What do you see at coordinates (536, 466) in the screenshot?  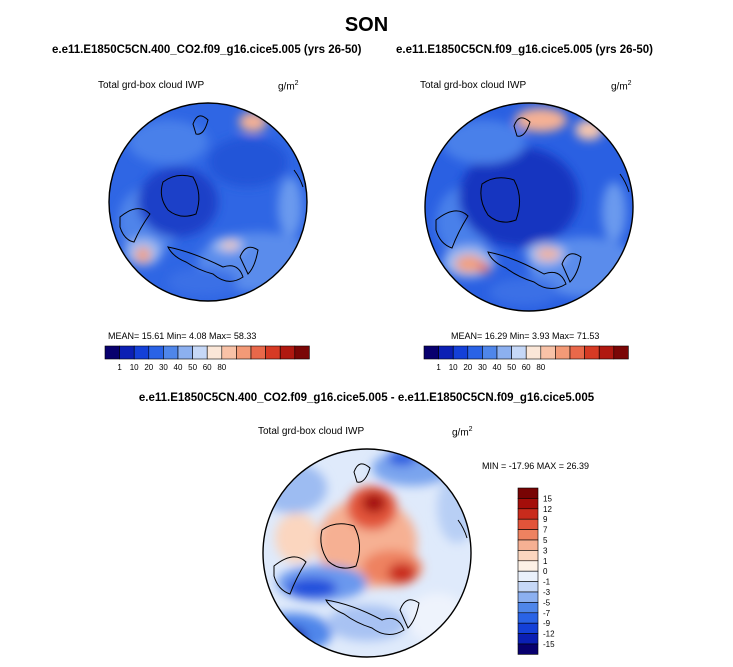 I see `panel-3-stats: MIN = -17.96 MAX = 26.39` at bounding box center [536, 466].